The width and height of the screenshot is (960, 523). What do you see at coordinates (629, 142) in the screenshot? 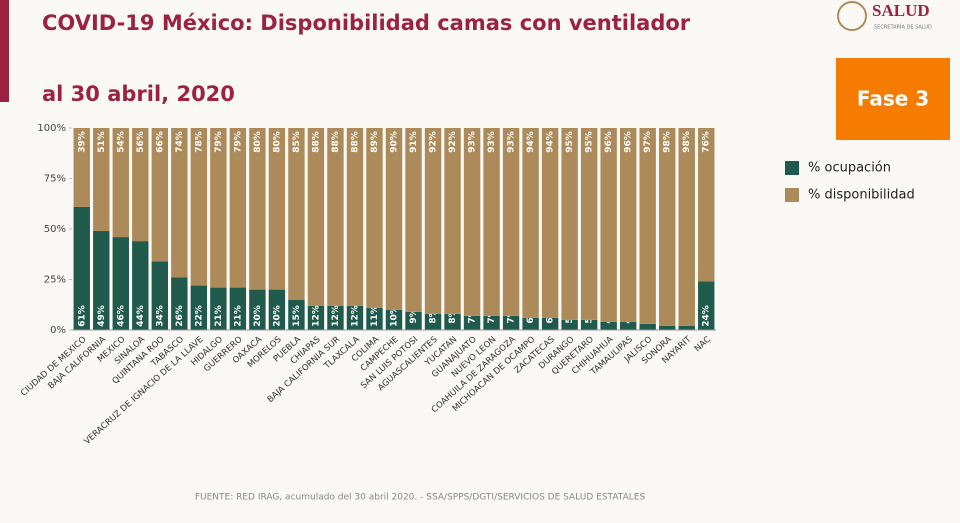
I see `value-label: 96%` at bounding box center [629, 142].